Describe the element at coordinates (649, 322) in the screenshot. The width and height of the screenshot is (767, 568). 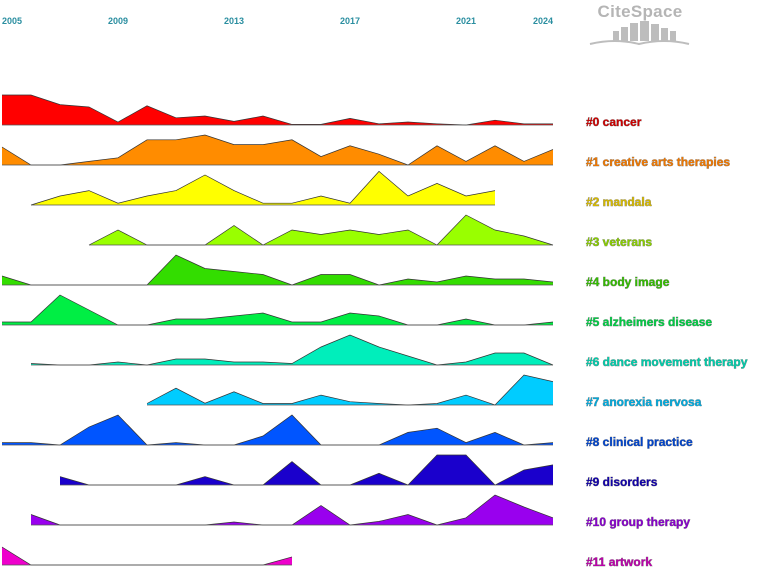
I see `cluster-label: #5 alzheimers disease` at that location.